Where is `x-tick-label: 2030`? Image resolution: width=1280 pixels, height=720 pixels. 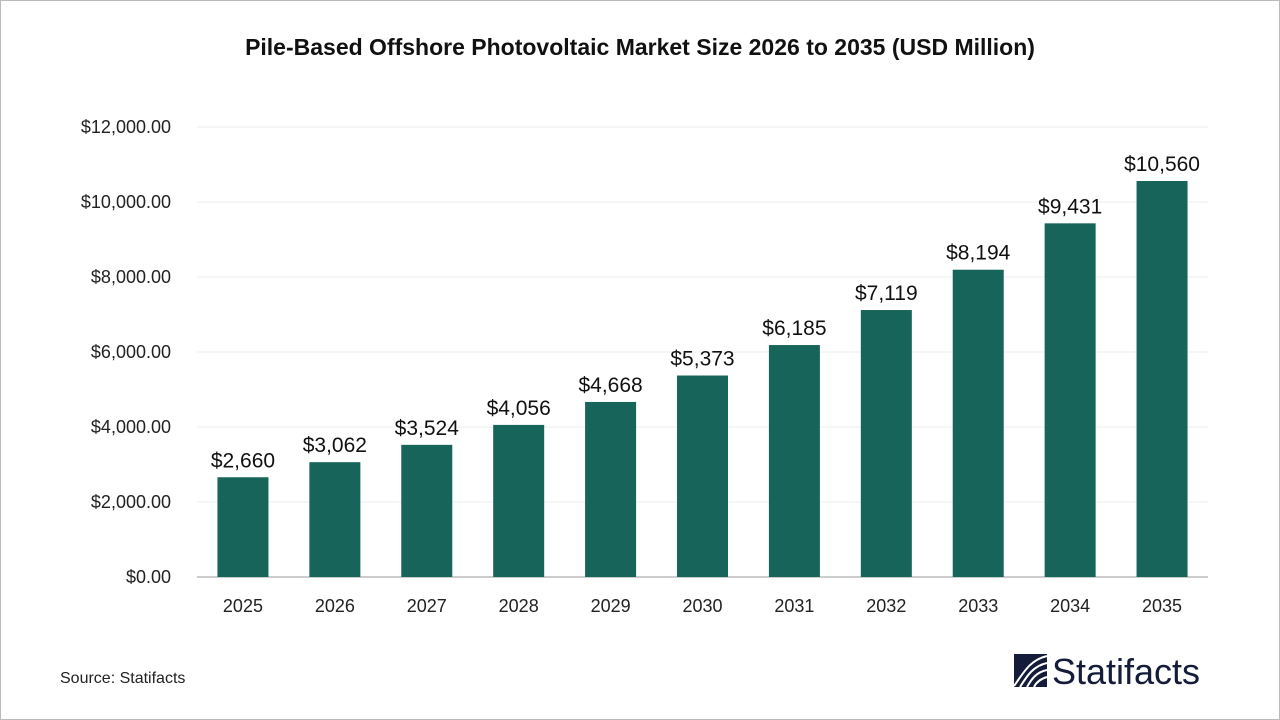
x-tick-label: 2030 is located at coordinates (702, 606).